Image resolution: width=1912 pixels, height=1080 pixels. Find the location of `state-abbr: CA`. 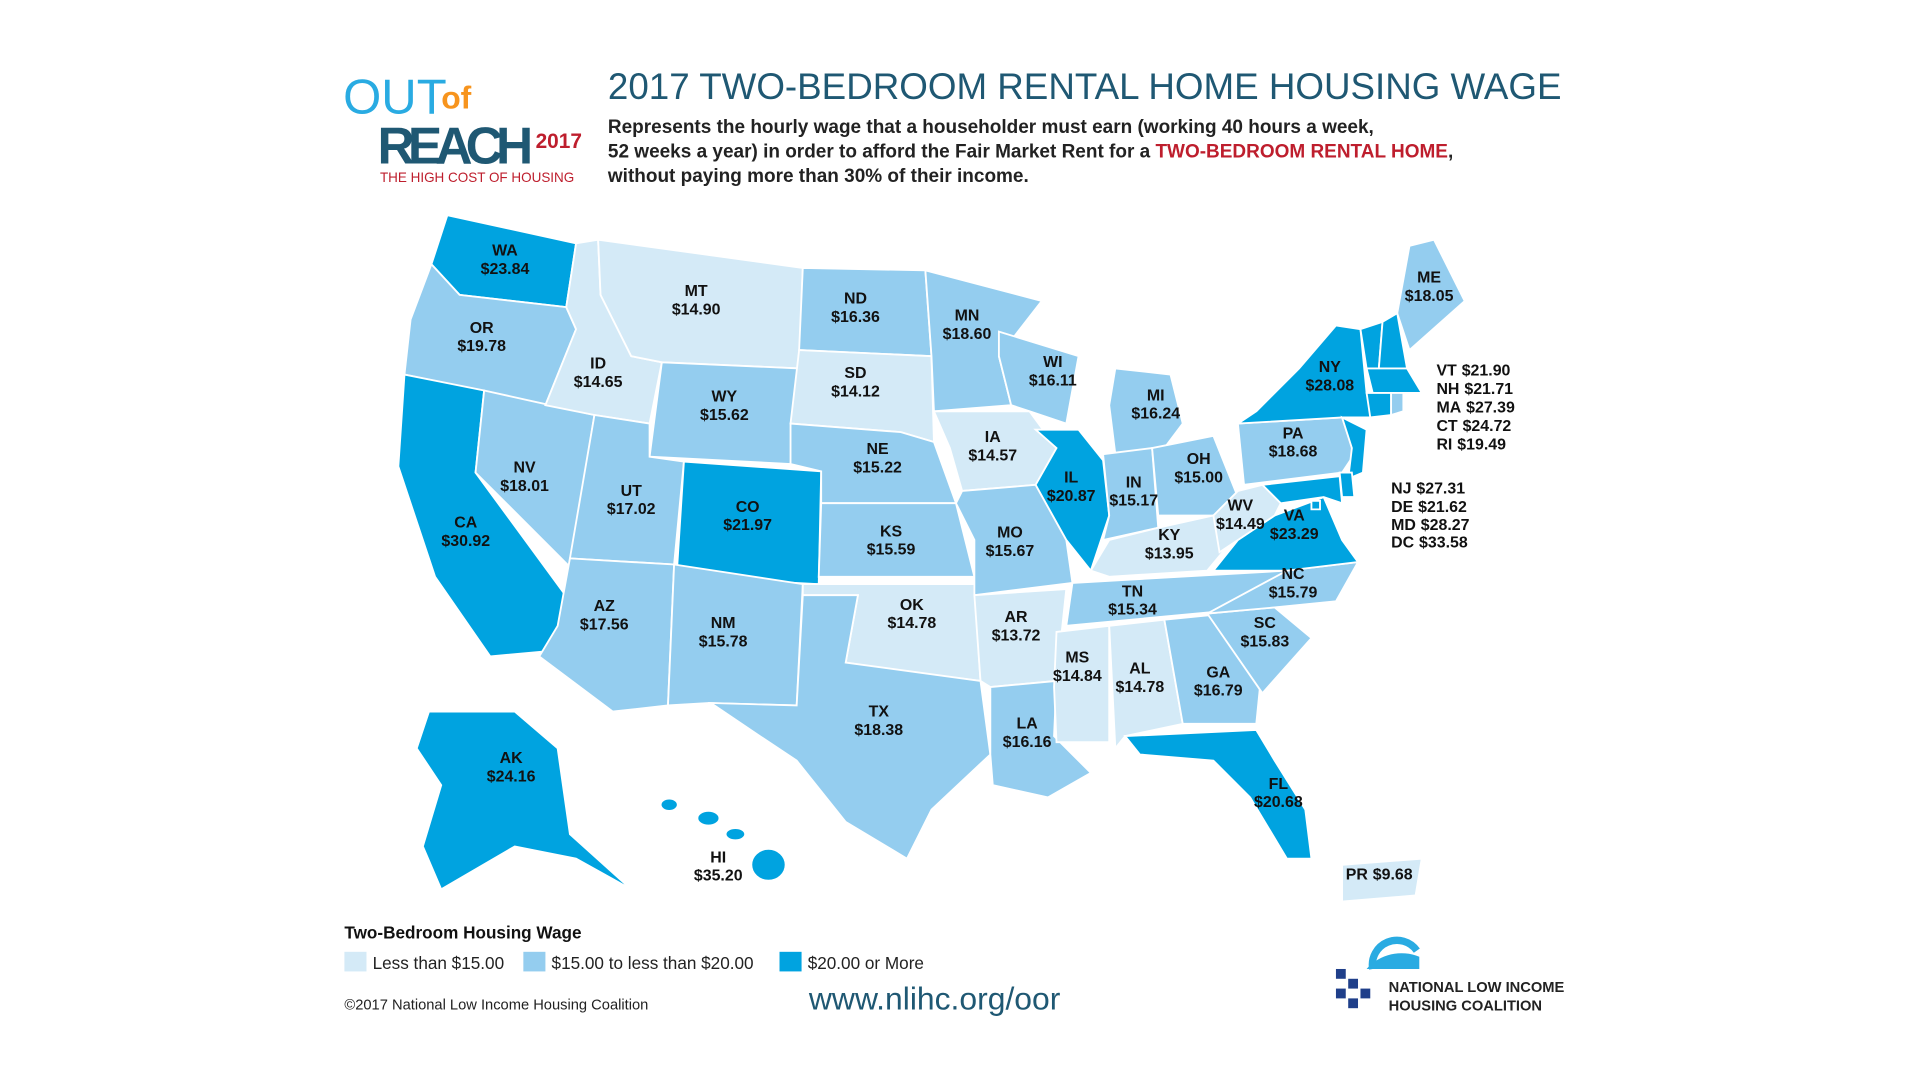

state-abbr: CA is located at coordinates (465, 523).